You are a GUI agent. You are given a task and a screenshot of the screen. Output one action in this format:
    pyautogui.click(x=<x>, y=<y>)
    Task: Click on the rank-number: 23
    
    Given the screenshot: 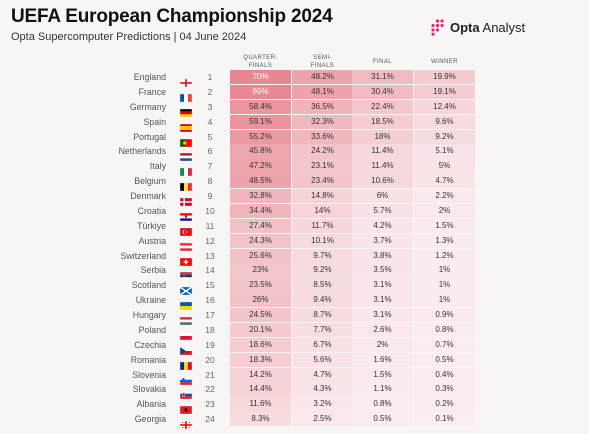 What is the action you would take?
    pyautogui.click(x=210, y=404)
    